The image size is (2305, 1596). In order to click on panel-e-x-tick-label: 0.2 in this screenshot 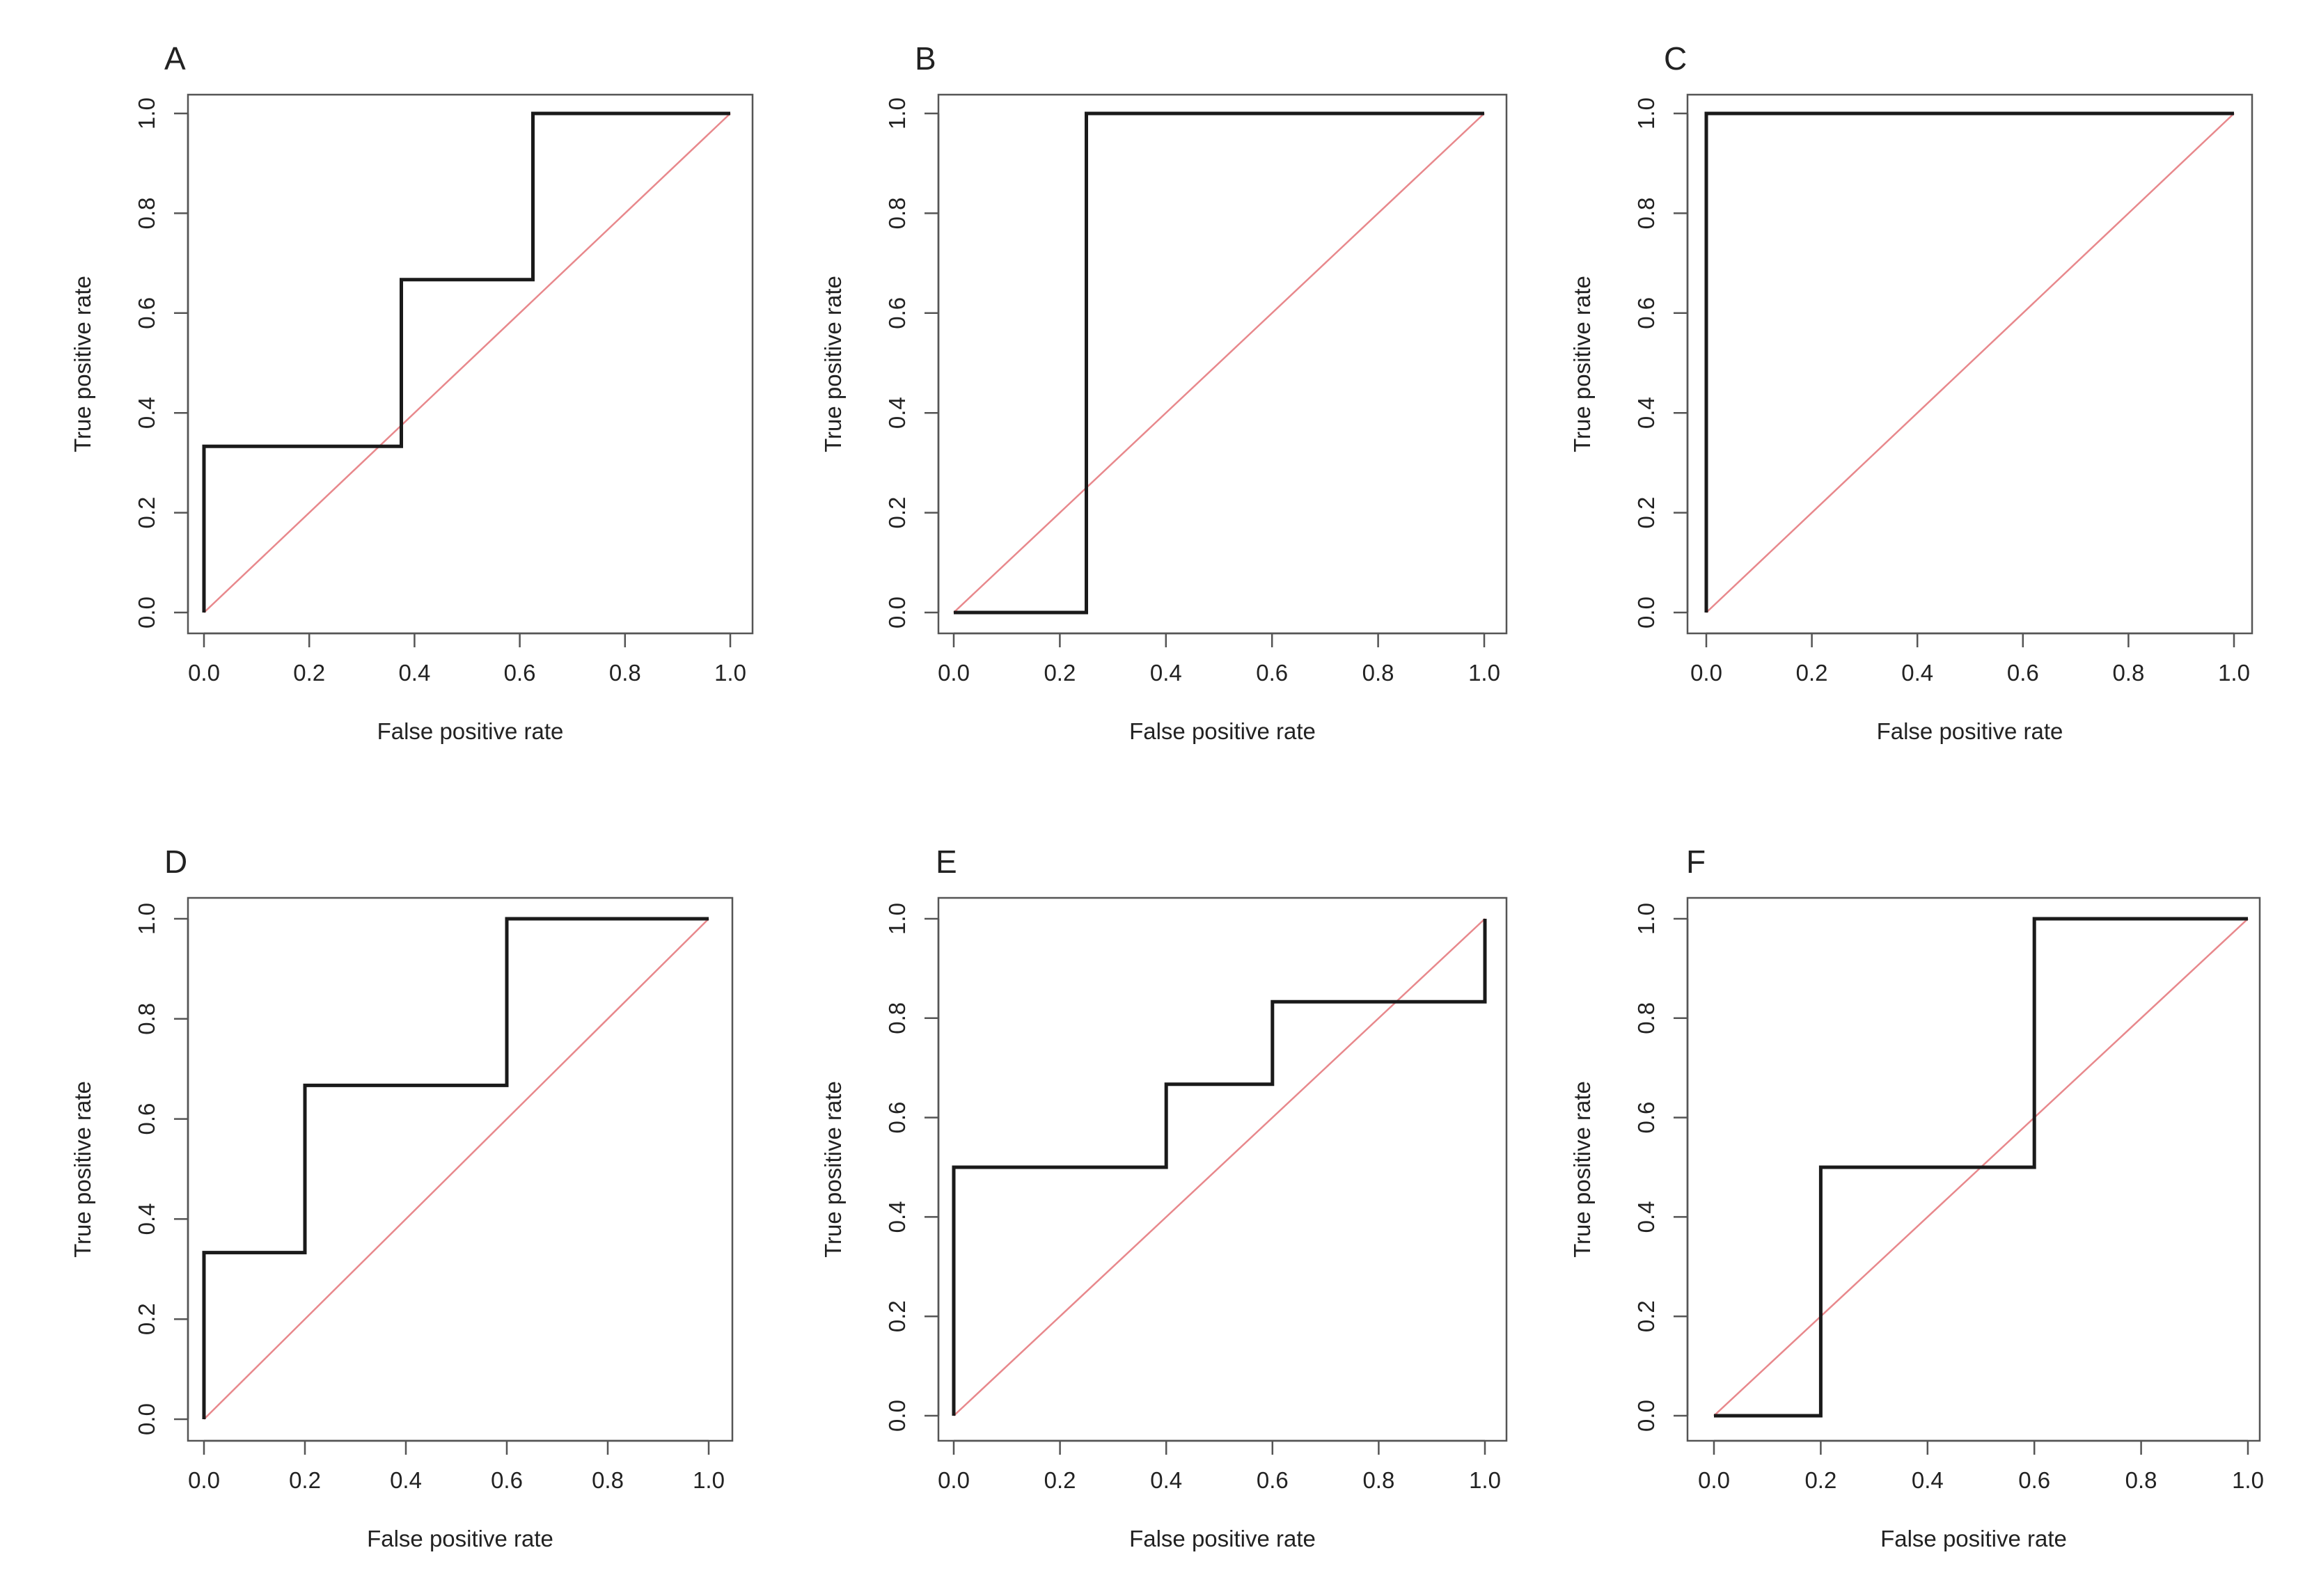, I will do `click(1060, 1480)`.